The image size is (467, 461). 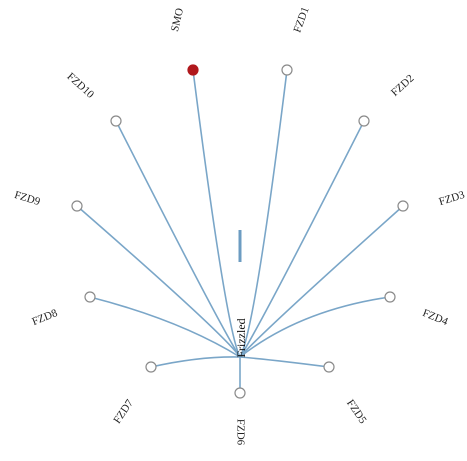 I want to click on leaf-node-fzd5, so click(x=329, y=367).